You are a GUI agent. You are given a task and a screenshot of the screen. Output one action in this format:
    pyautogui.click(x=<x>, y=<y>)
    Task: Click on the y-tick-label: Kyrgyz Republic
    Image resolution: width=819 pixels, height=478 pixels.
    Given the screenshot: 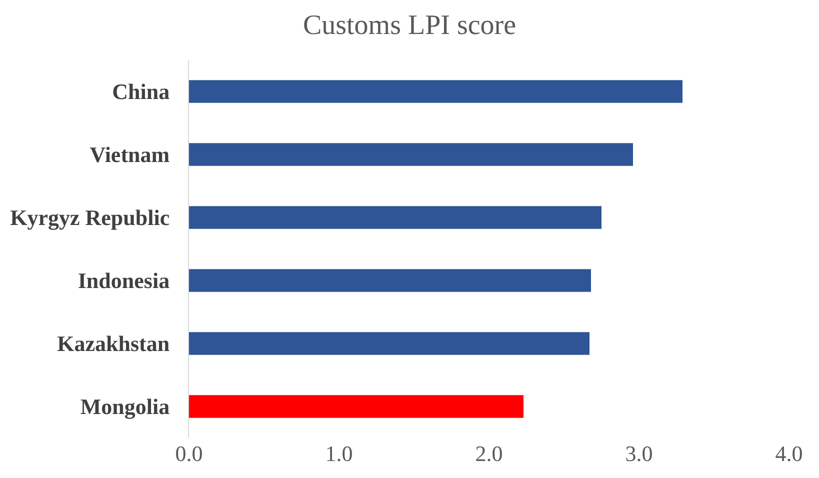 What is the action you would take?
    pyautogui.click(x=90, y=217)
    